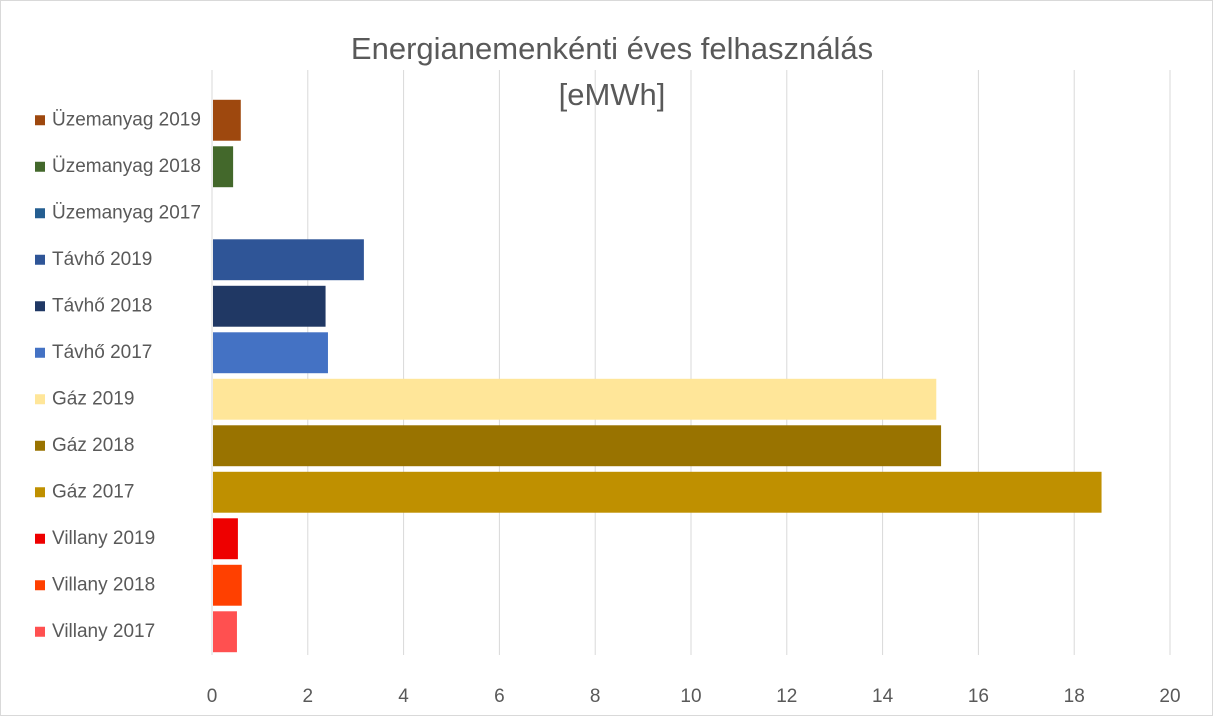 Image resolution: width=1213 pixels, height=716 pixels. I want to click on y-tick-label: Távhő 2017, so click(102, 352).